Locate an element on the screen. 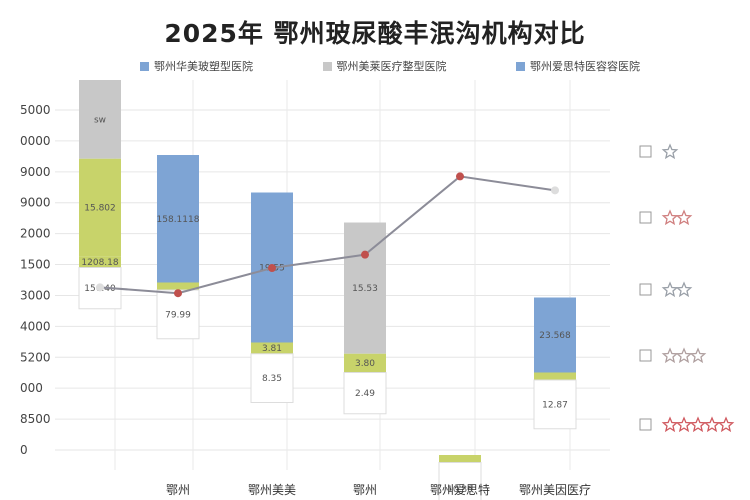 The height and width of the screenshot is (500, 750). legend-label-1: 鄂州华美玻塑型医院 is located at coordinates (203, 66).